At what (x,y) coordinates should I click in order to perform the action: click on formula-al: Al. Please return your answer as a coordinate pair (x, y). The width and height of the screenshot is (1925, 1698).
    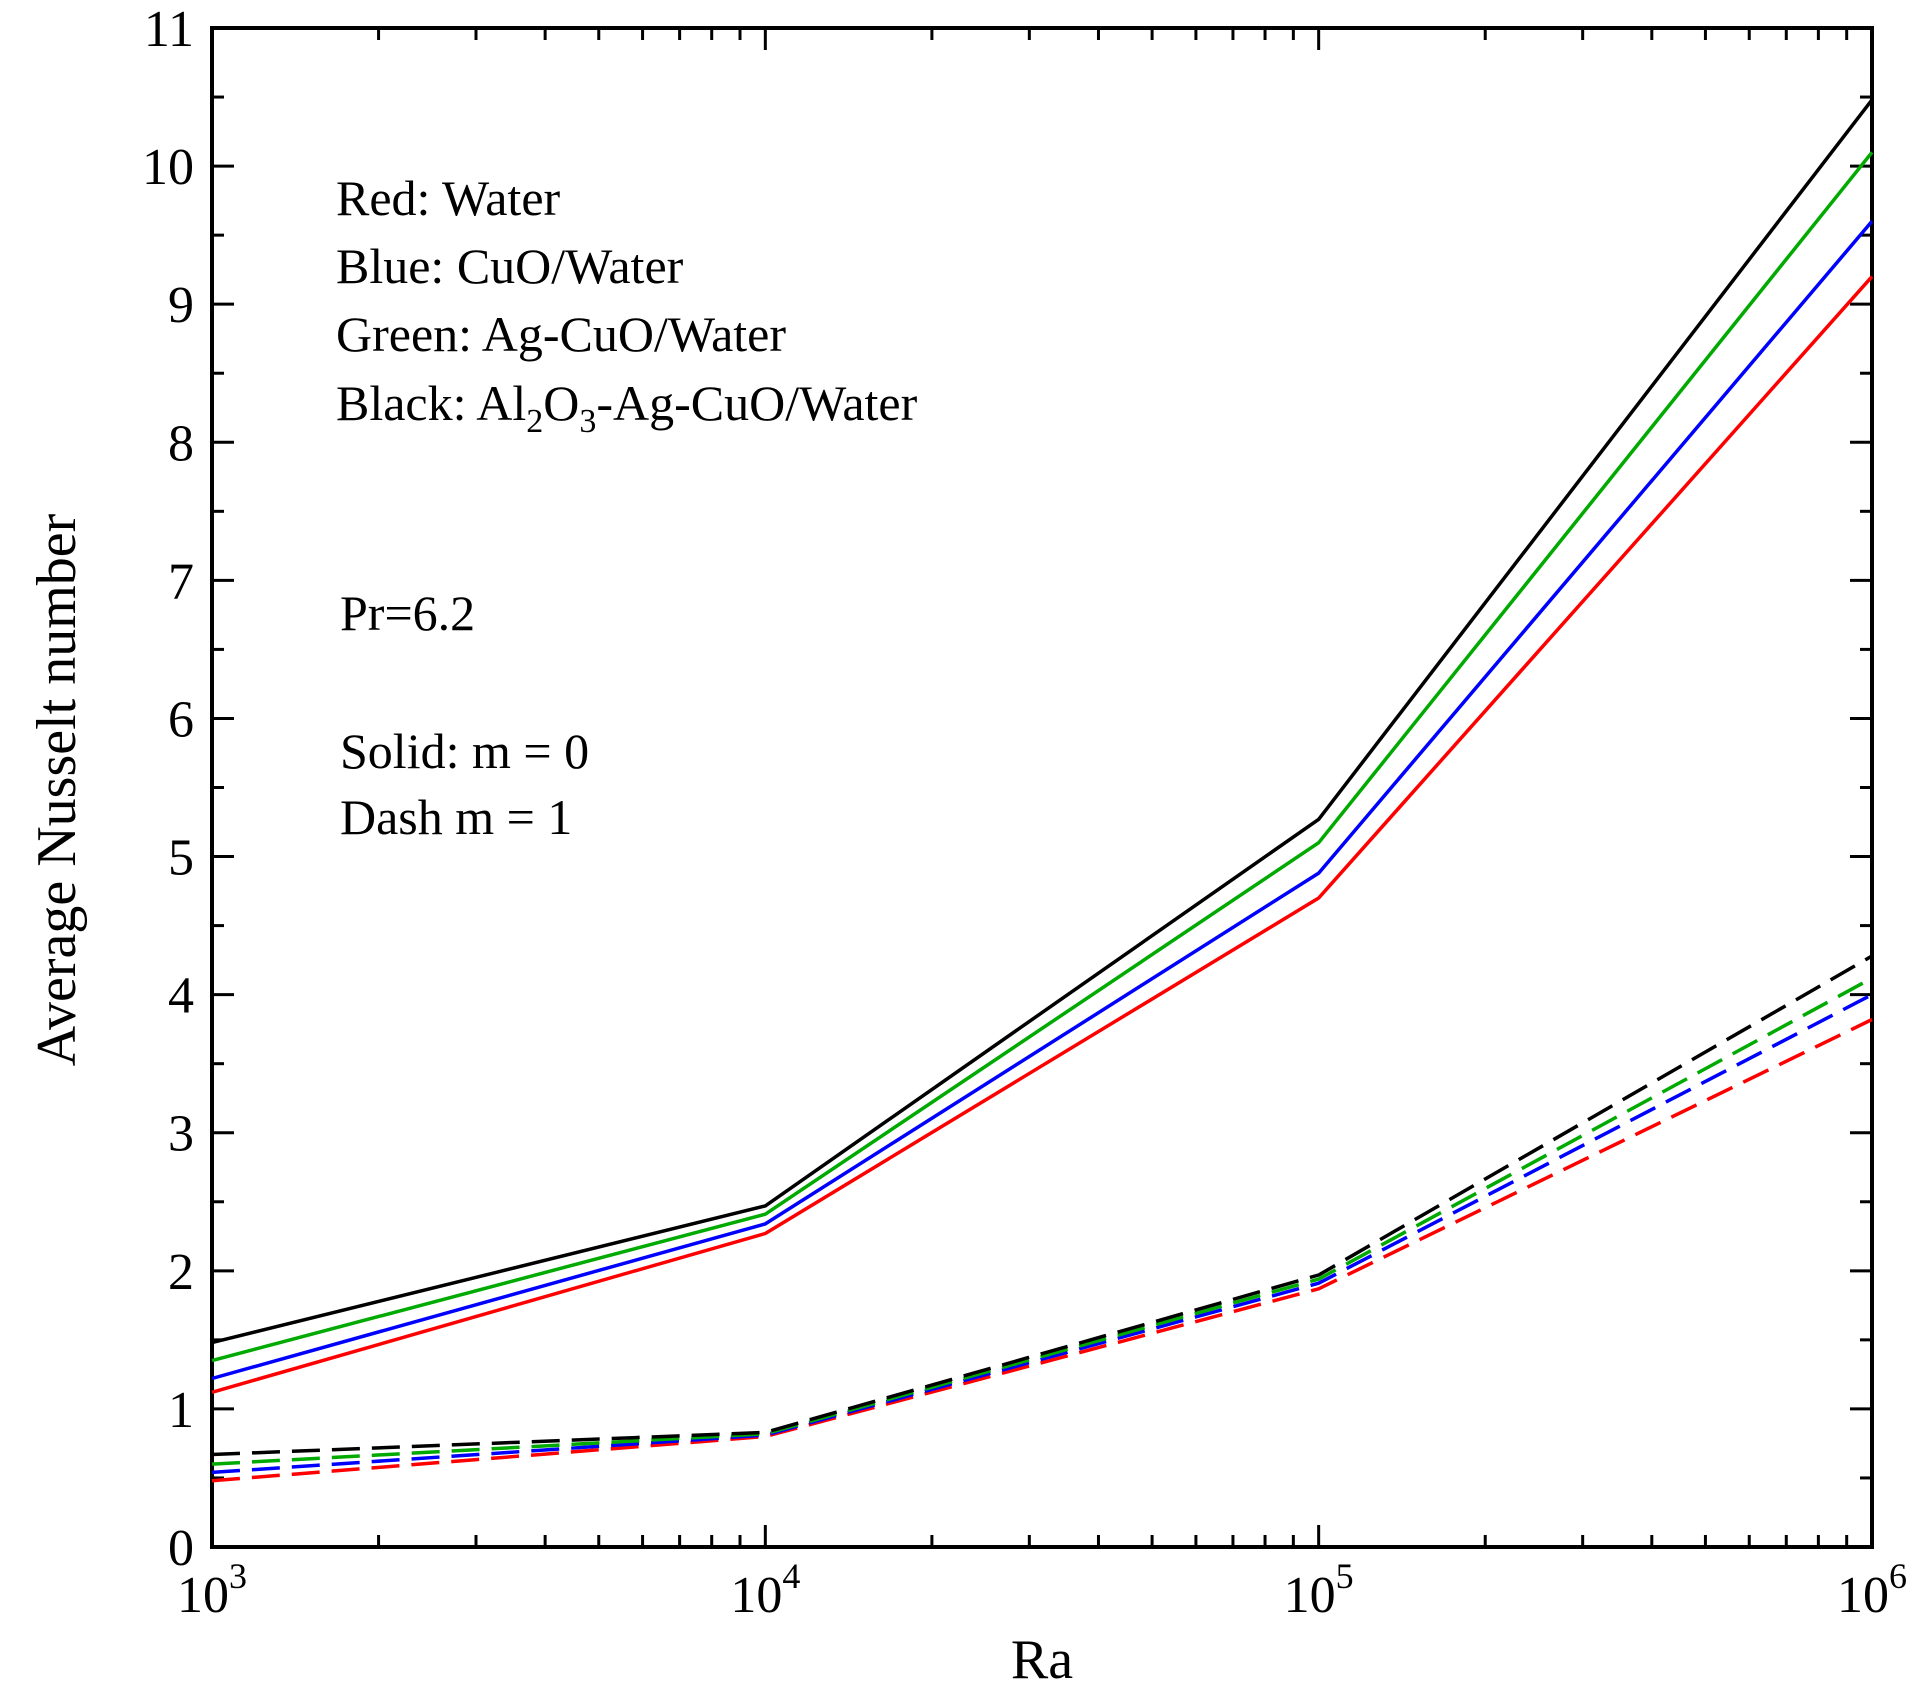
    Looking at the image, I should click on (501, 403).